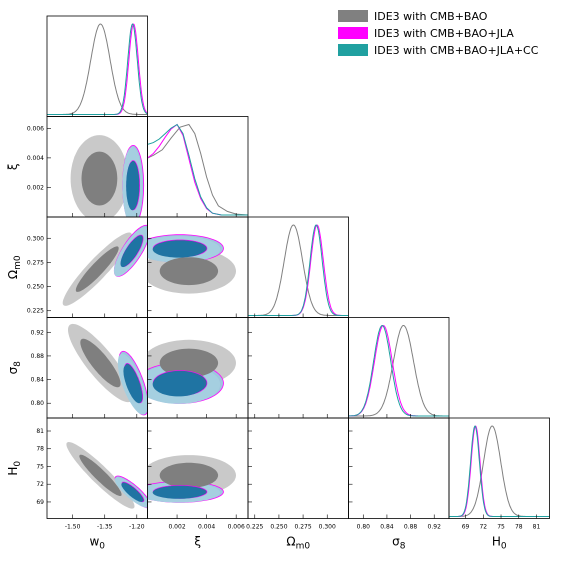  What do you see at coordinates (178, 384) in the screenshot?
I see `panel-xi-s8-contour68-cmb-bao-jla-cc` at bounding box center [178, 384].